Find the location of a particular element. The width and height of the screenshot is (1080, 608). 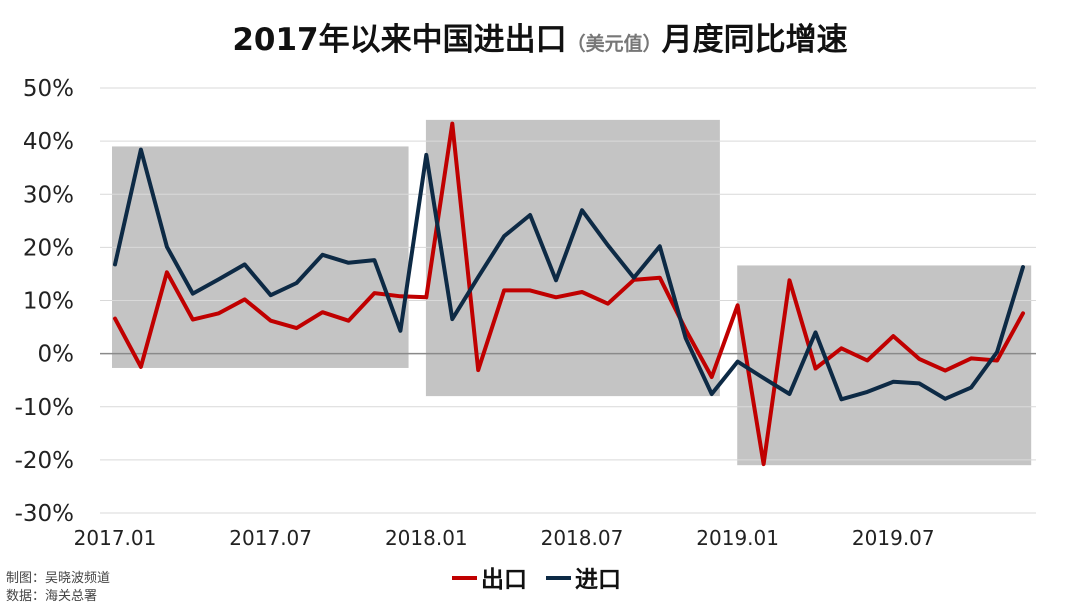

chart-title: 2017年以来中国进出口（美元值）月度同比增速 is located at coordinates (539, 40).